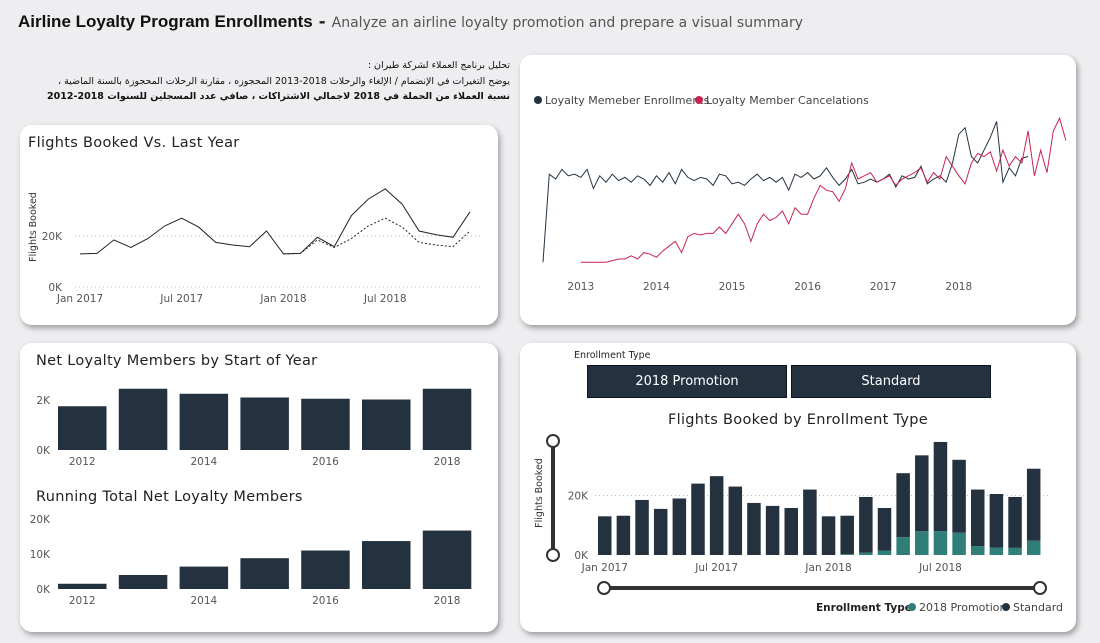 This screenshot has height=643, width=1100. What do you see at coordinates (325, 601) in the screenshot?
I see `running-total-x-tick: 2016` at bounding box center [325, 601].